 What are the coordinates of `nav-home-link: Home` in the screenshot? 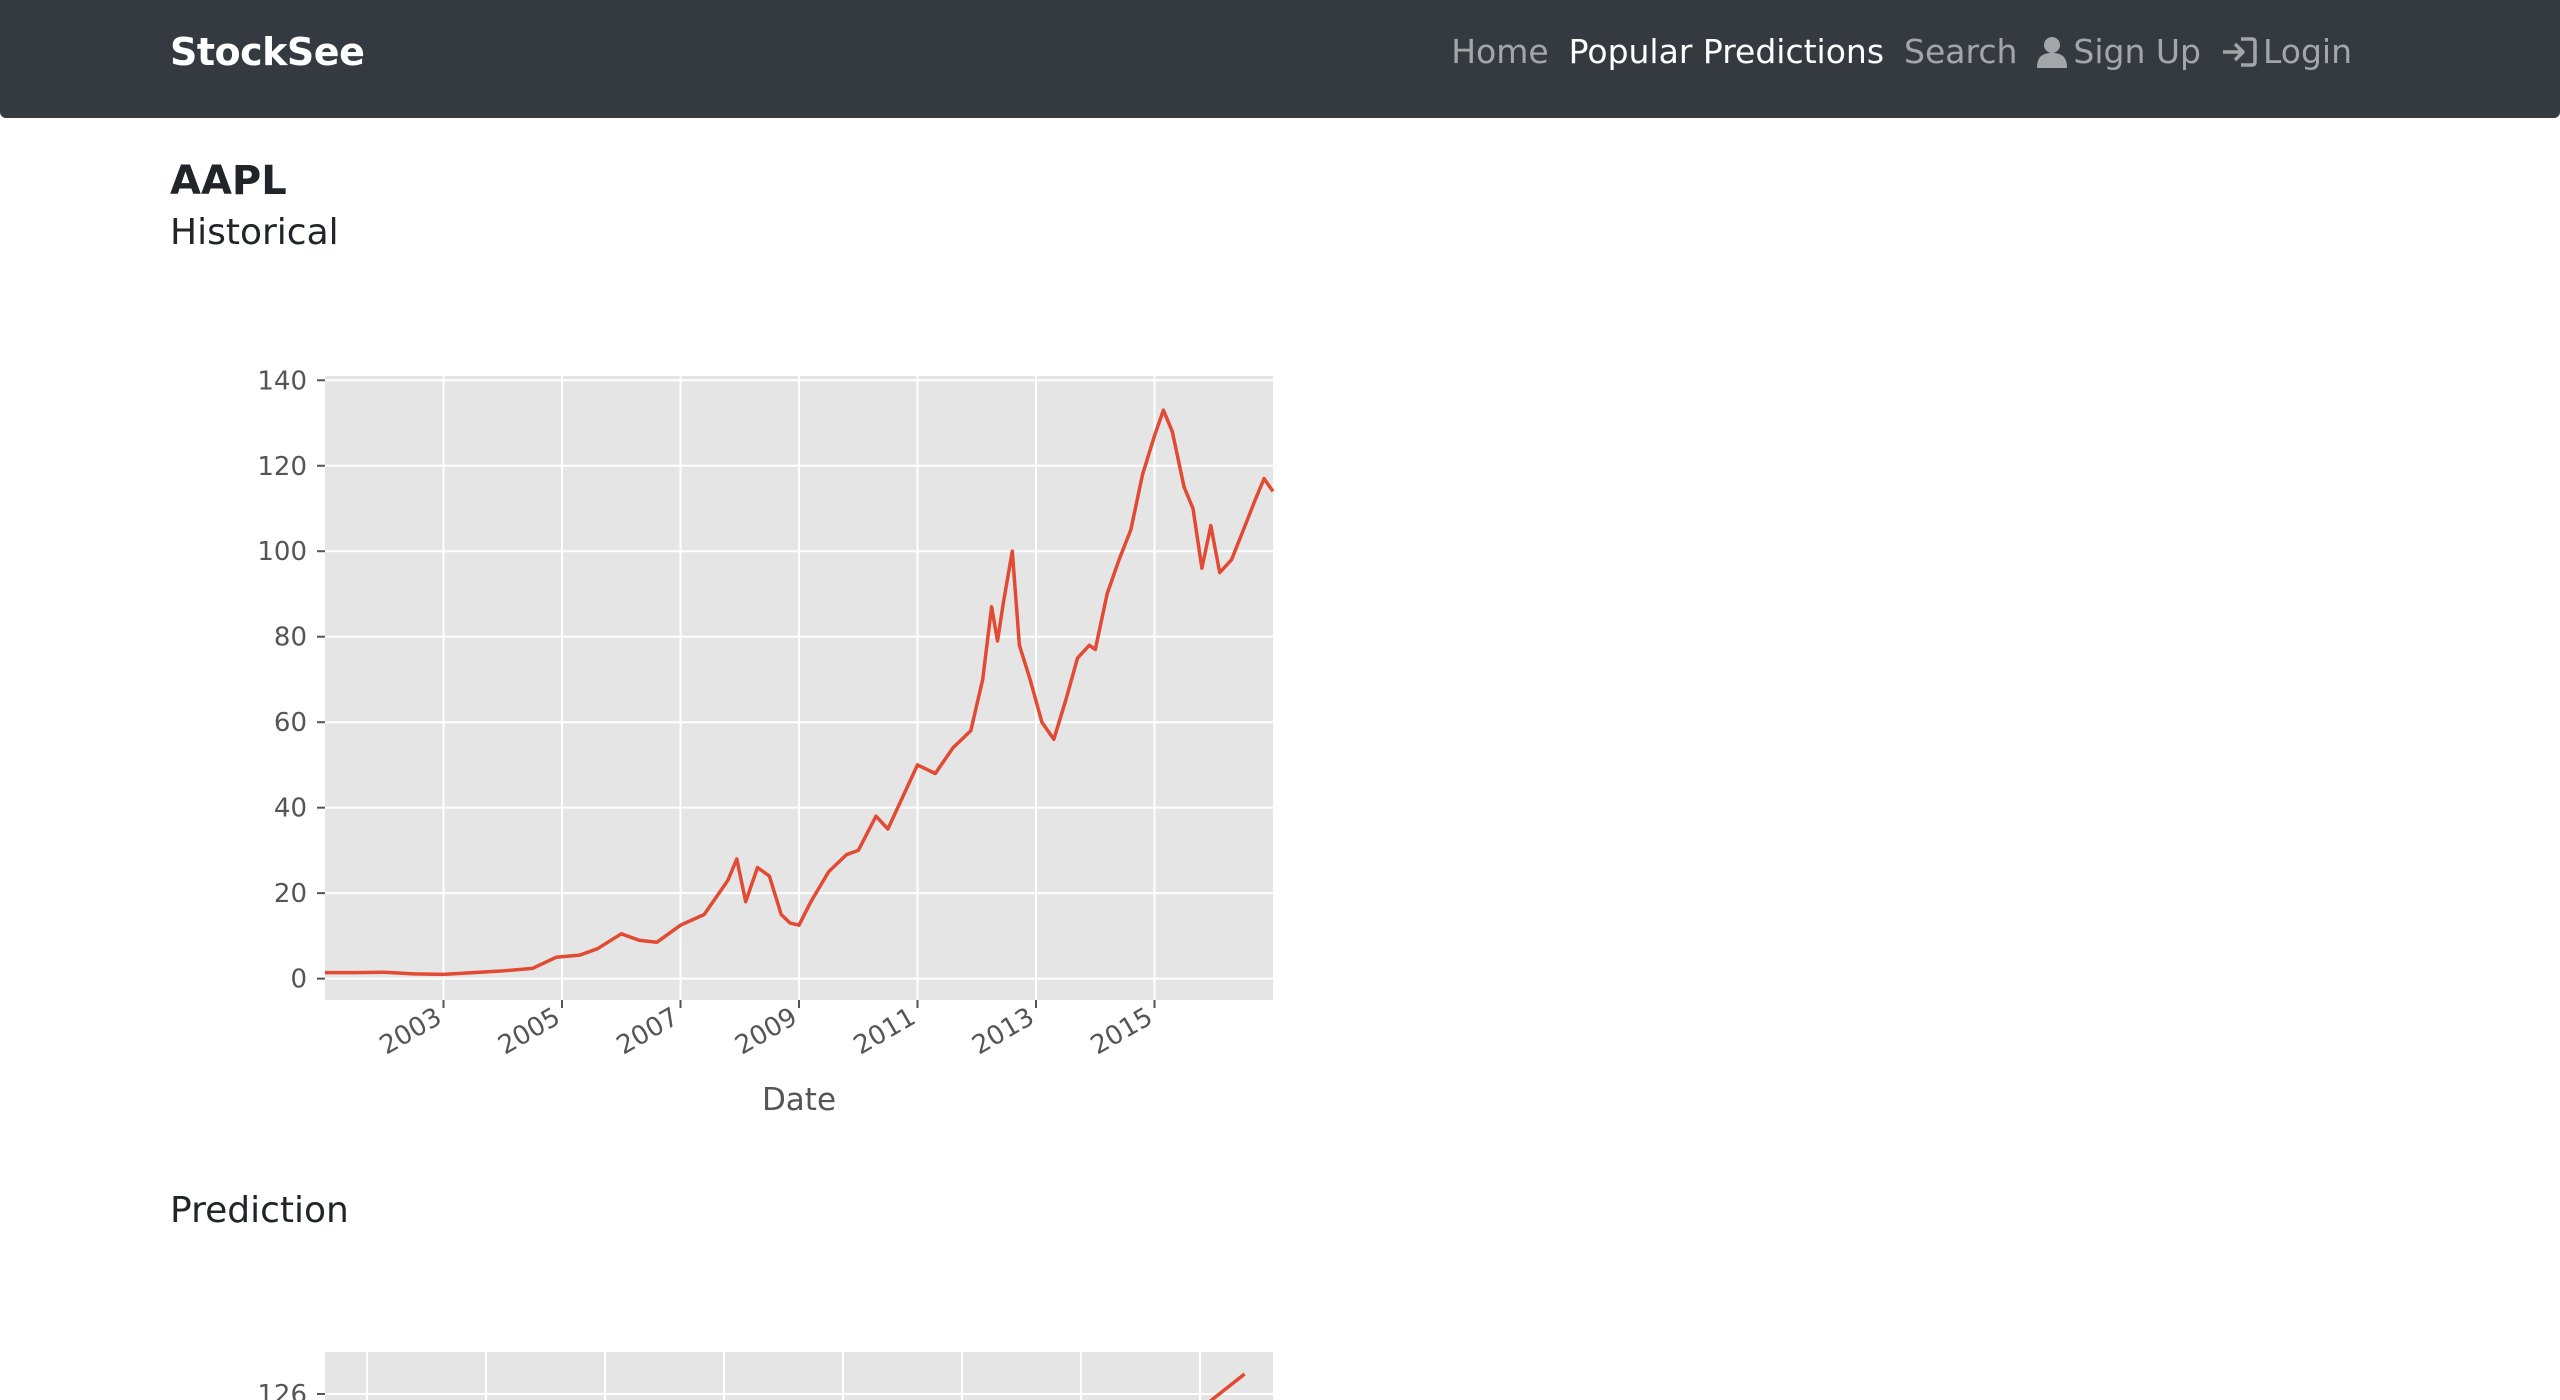 It's located at (1499, 51).